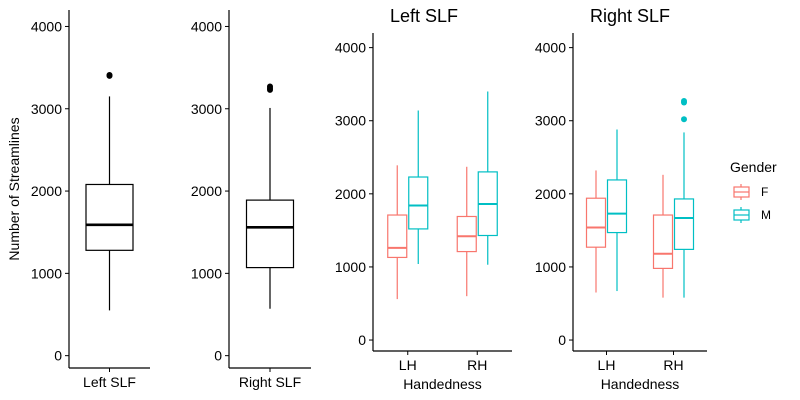  I want to click on box-Left-SLF, so click(109, 191).